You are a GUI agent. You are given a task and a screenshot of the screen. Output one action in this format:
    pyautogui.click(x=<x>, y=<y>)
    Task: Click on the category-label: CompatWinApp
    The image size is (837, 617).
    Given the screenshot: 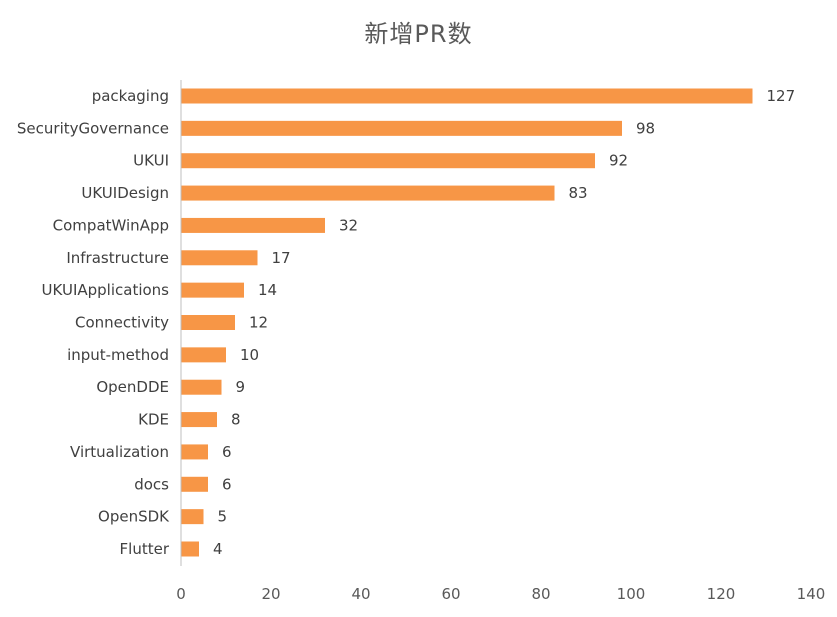 What is the action you would take?
    pyautogui.click(x=111, y=225)
    